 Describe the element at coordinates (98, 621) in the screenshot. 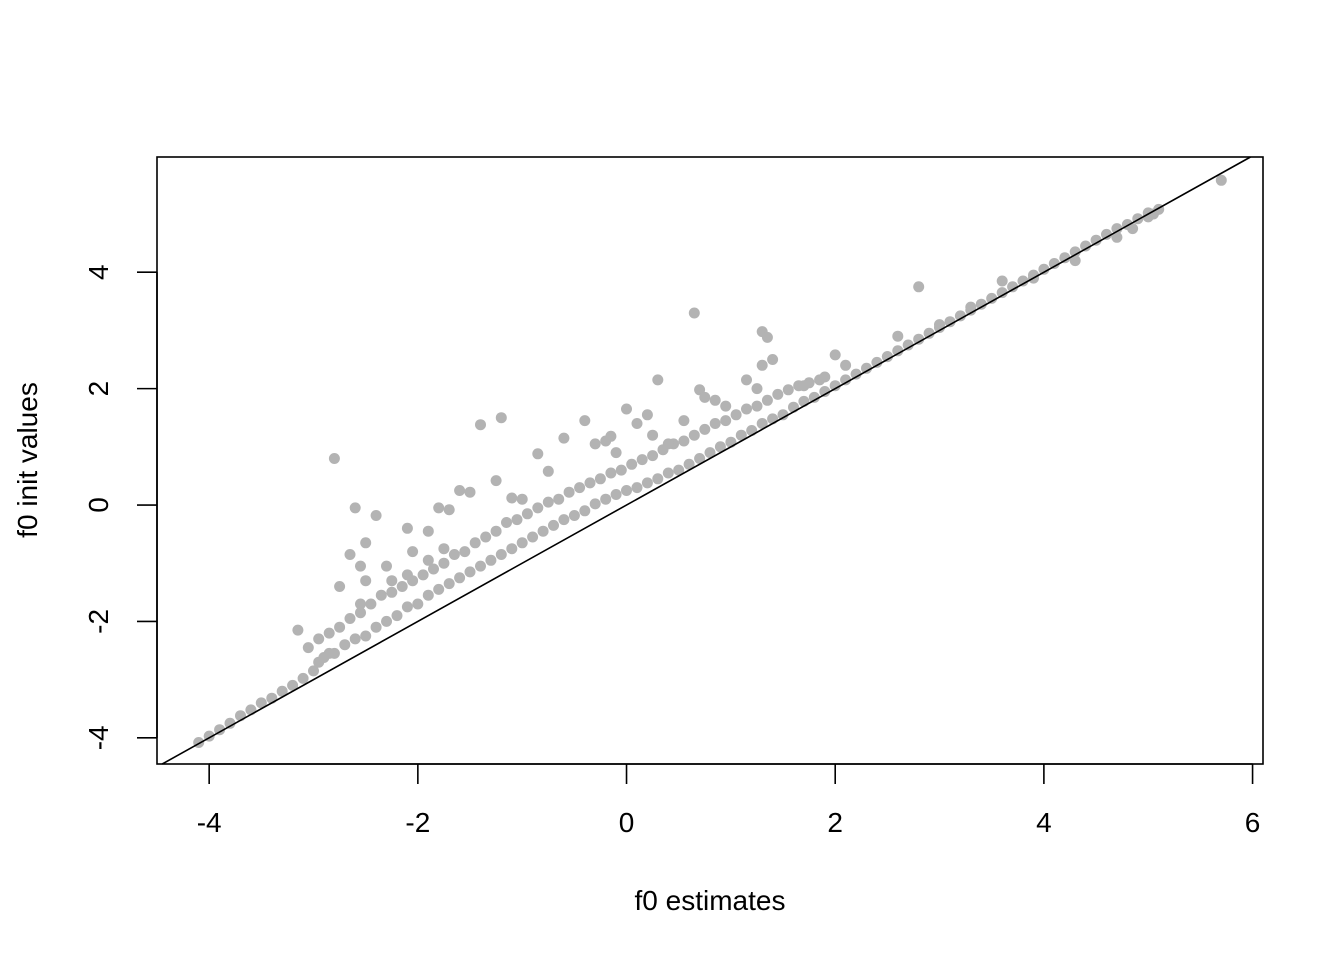

I see `y-tick-label: -2` at that location.